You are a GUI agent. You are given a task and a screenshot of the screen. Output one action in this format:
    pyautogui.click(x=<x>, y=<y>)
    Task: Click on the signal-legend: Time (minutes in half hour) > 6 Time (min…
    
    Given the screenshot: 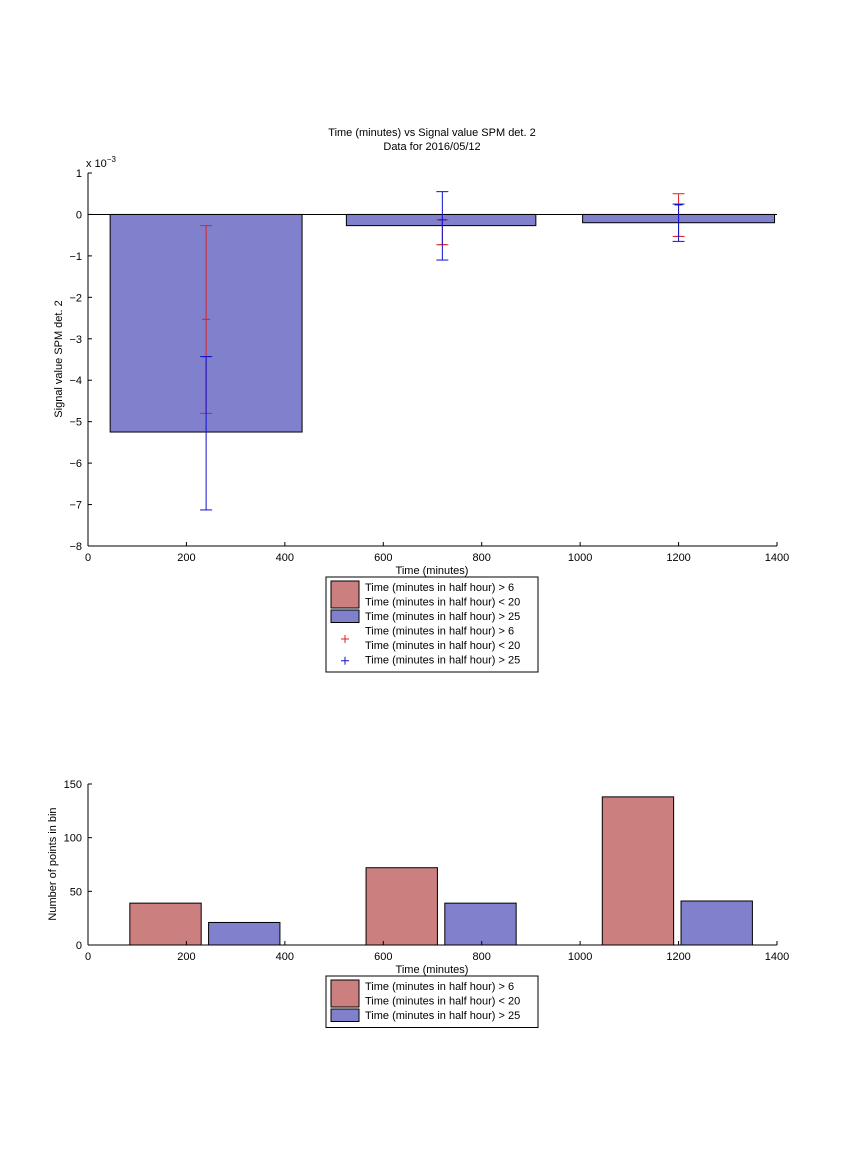 What is the action you would take?
    pyautogui.click(x=432, y=624)
    